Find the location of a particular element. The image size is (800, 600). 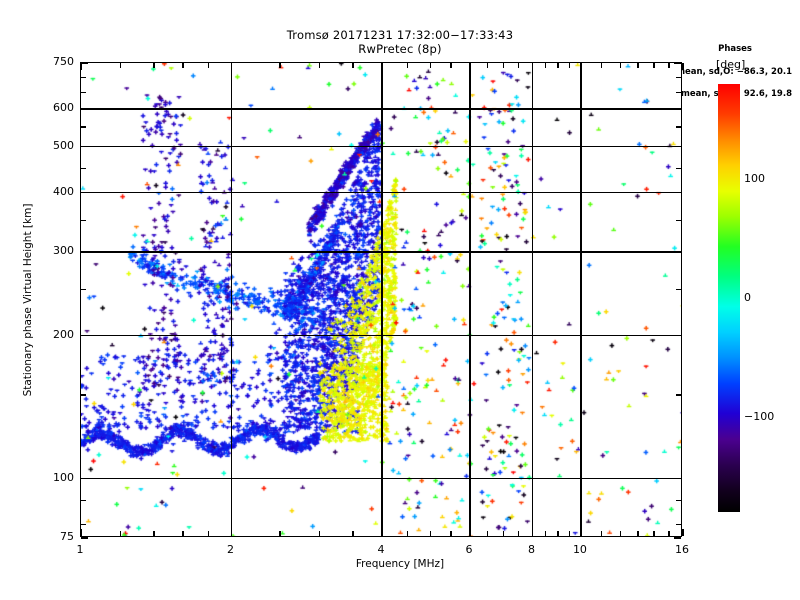

xtick-top-minor-1.8 is located at coordinates (208, 65).